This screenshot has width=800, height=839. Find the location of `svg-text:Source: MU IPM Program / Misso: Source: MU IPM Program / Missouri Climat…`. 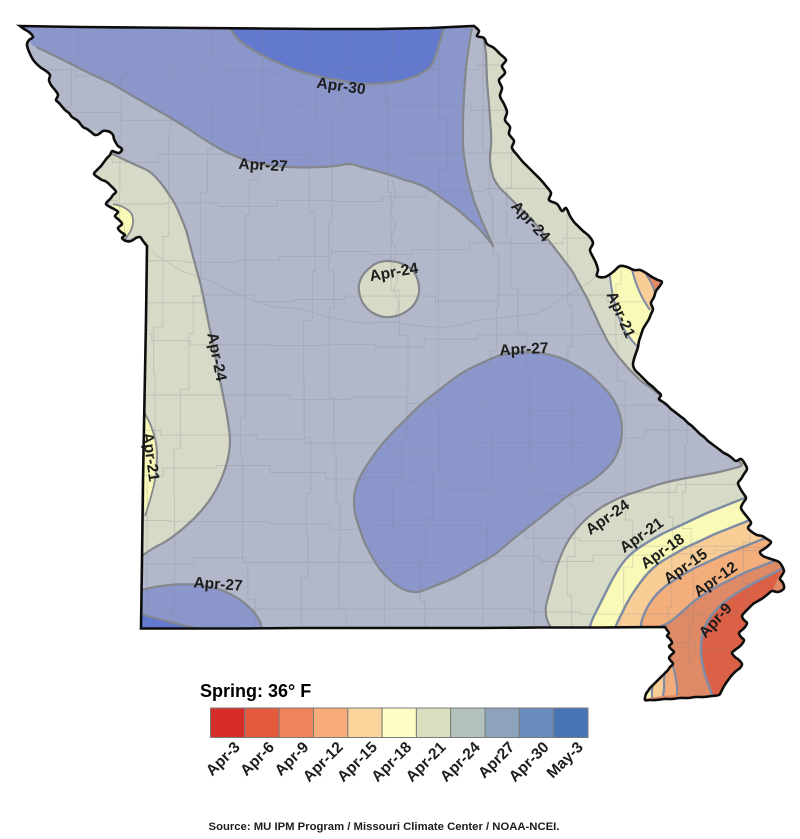

svg-text:Source: MU IPM Program / Misso: Source: MU IPM Program / Missouri Climat… is located at coordinates (384, 827).